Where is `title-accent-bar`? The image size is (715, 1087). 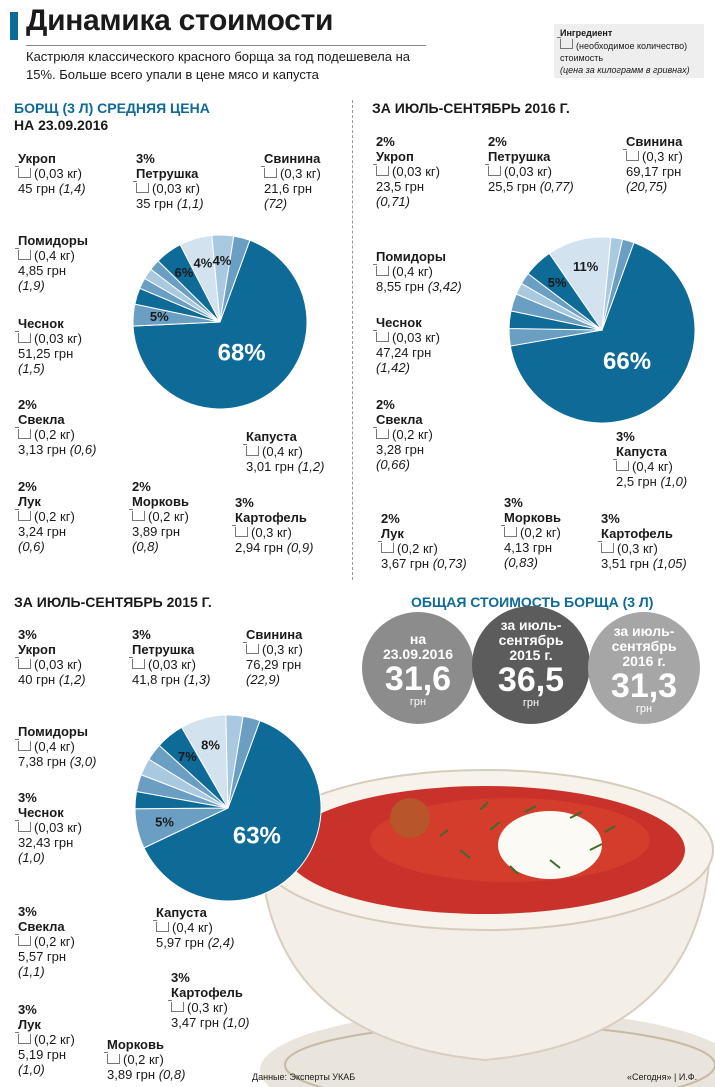
title-accent-bar is located at coordinates (14, 26).